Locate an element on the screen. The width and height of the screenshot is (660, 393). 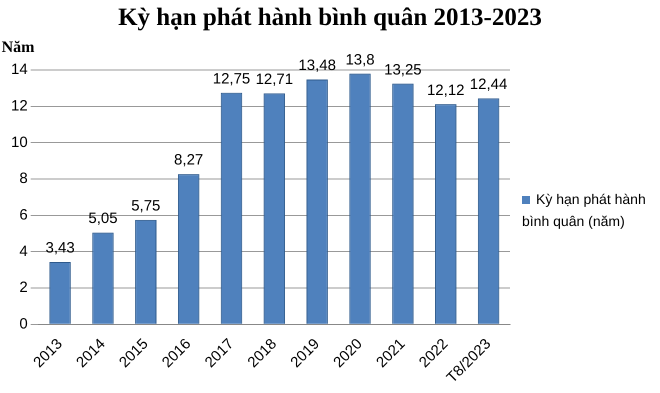
data-label: 12,44 is located at coordinates (489, 84).